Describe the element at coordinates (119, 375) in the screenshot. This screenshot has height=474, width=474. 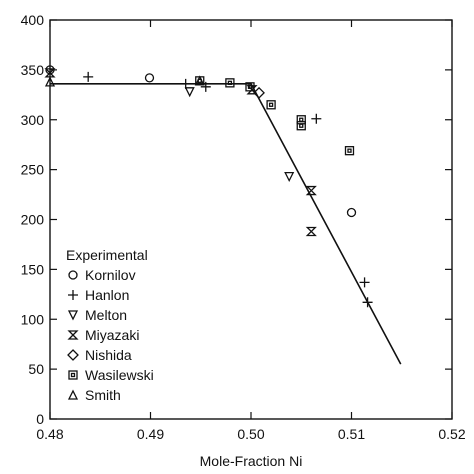
I see `legend-label-wasilewski: Wasilewski` at that location.